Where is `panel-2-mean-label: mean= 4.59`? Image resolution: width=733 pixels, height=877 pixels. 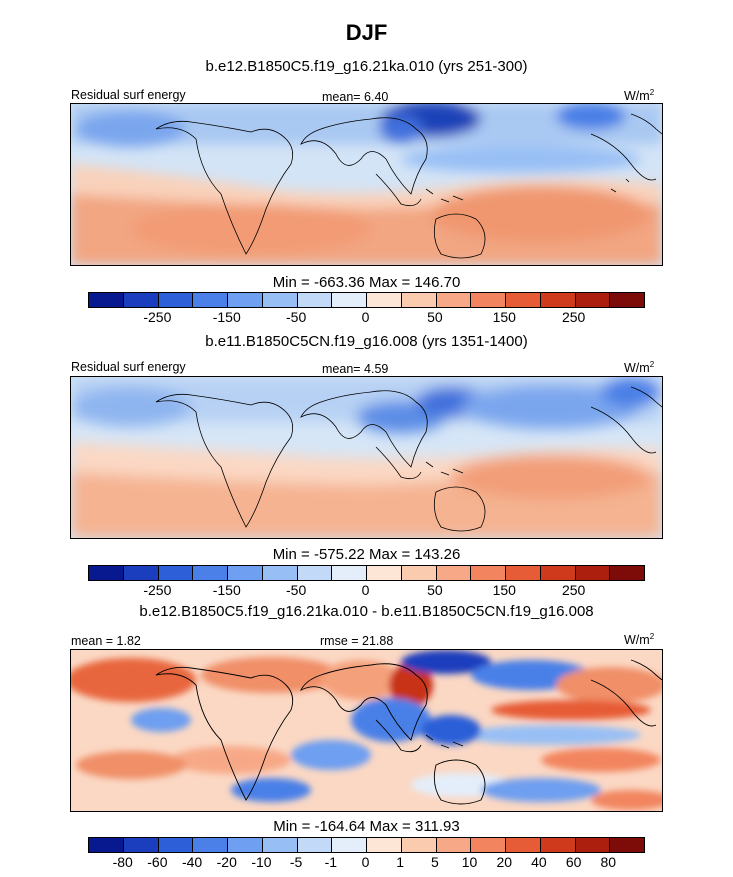 panel-2-mean-label: mean= 4.59 is located at coordinates (355, 369).